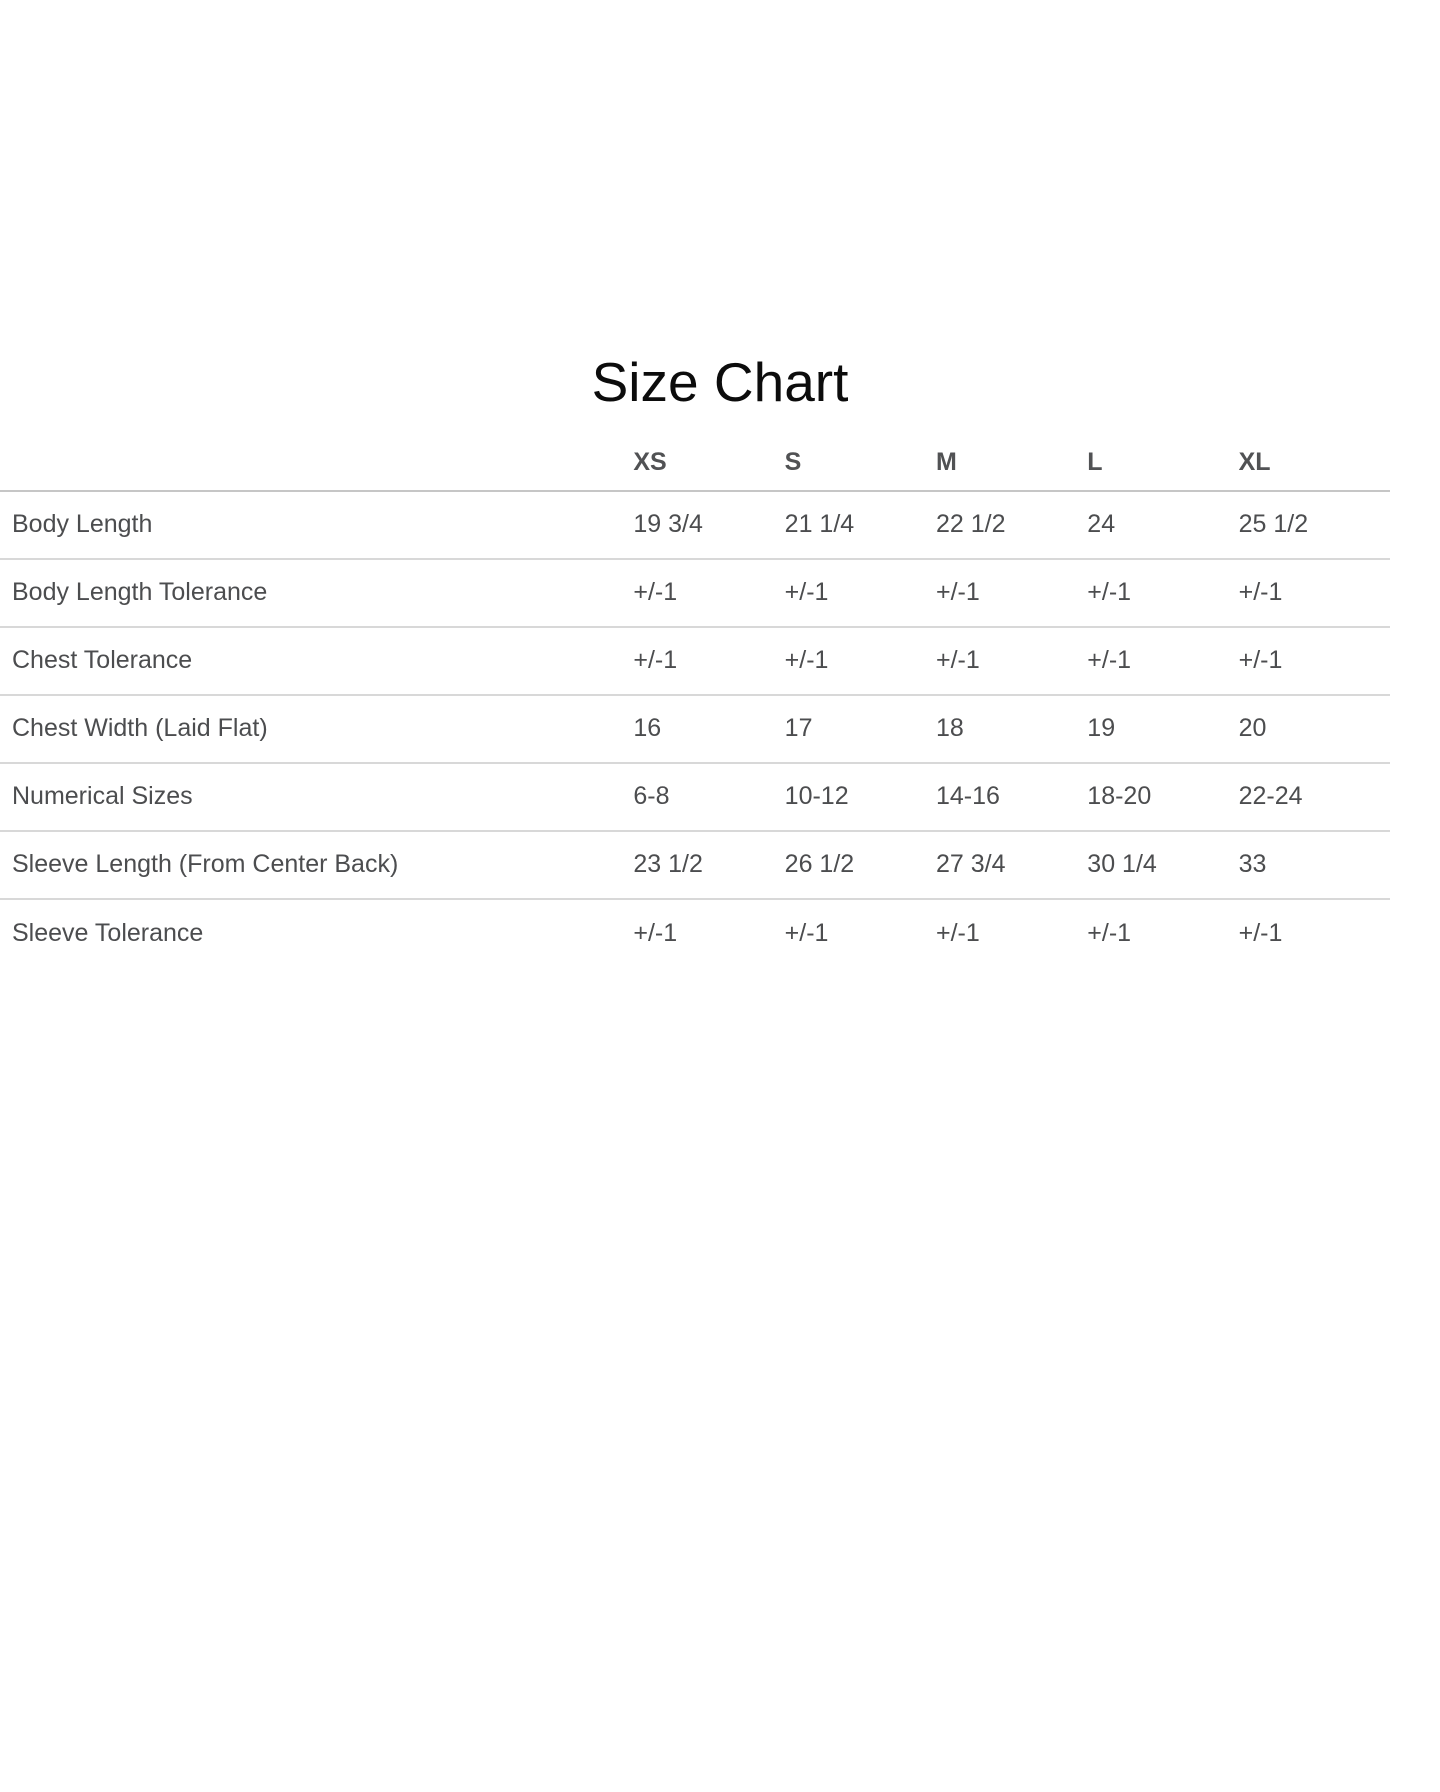 This screenshot has width=1440, height=1792. What do you see at coordinates (1252, 864) in the screenshot?
I see `cell-value: 33` at bounding box center [1252, 864].